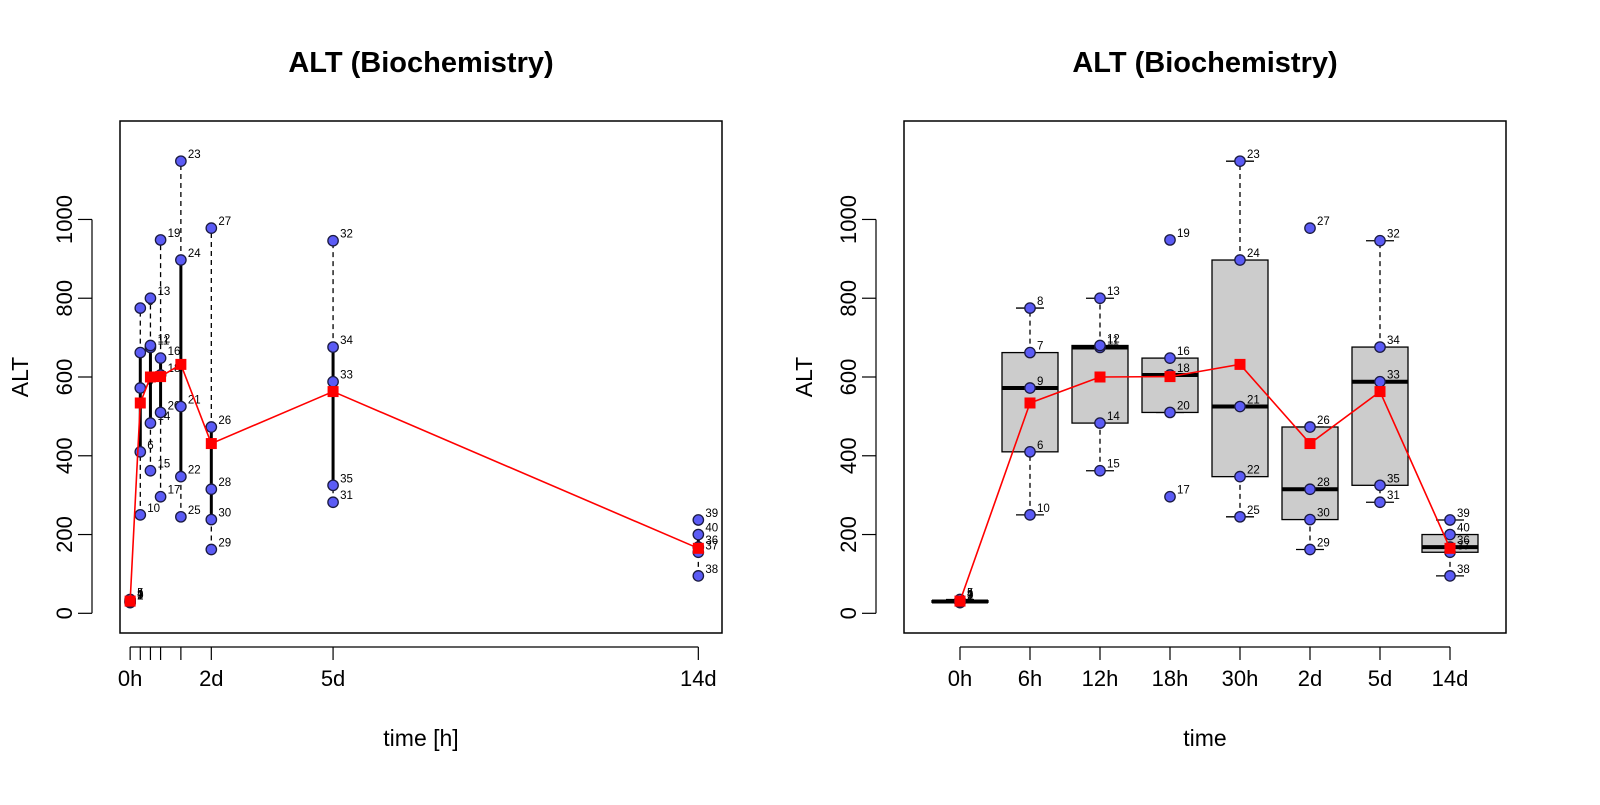 The height and width of the screenshot is (805, 1600). What do you see at coordinates (711, 570) in the screenshot?
I see `left-point-label: 38` at bounding box center [711, 570].